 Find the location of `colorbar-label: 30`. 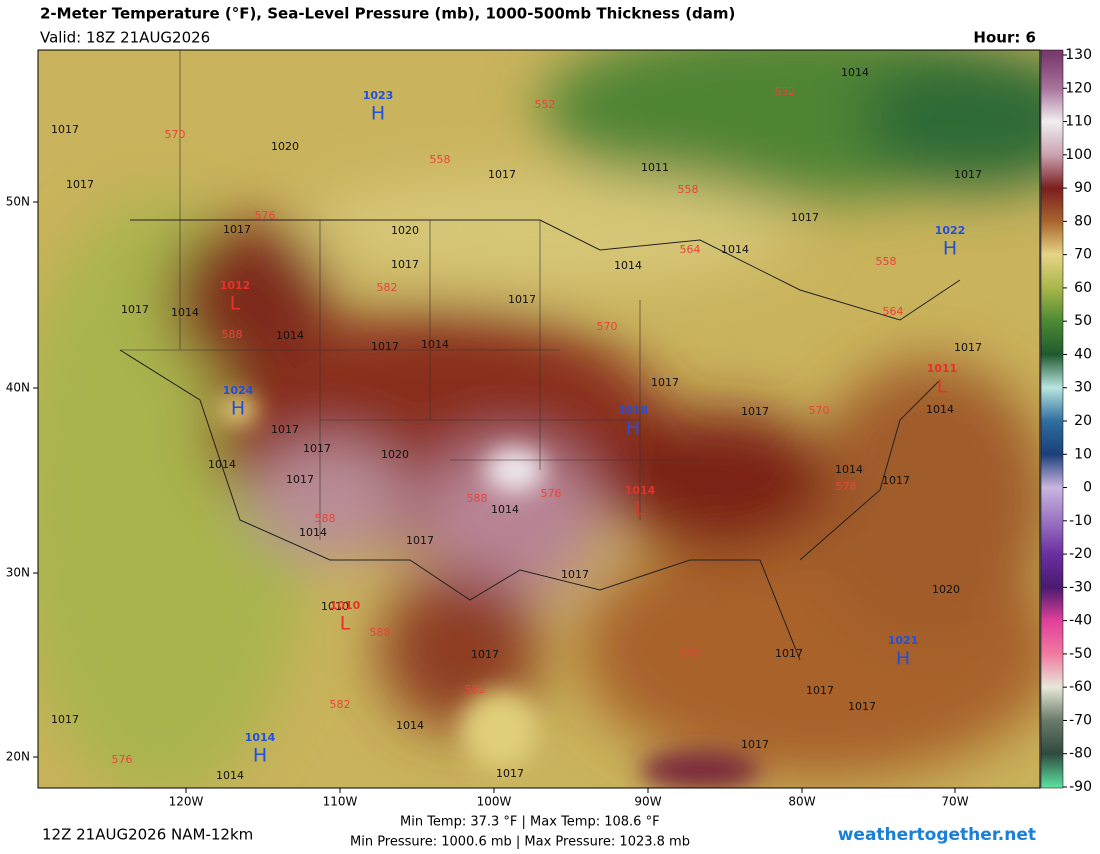

colorbar-label: 30 is located at coordinates (1083, 388).